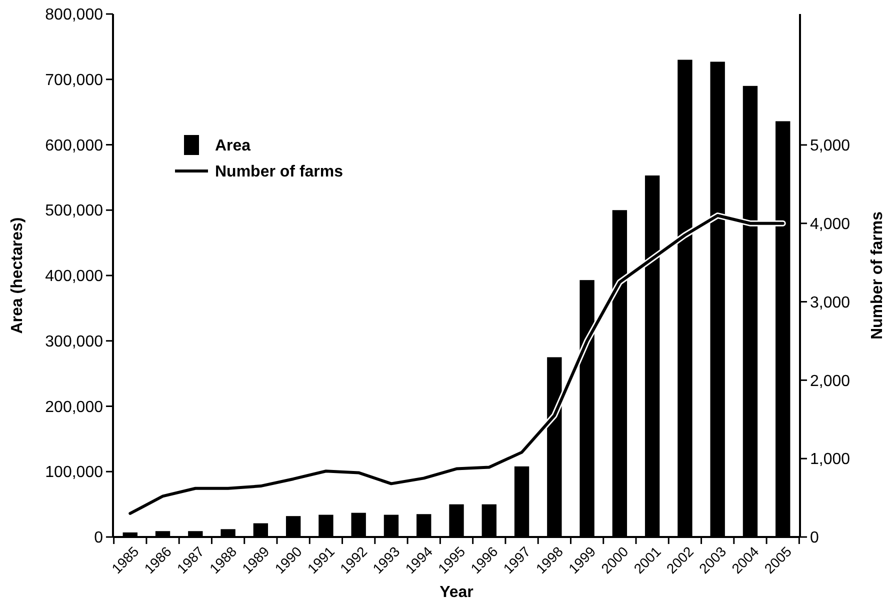  Describe the element at coordinates (74, 277) in the screenshot. I see `y-tick-label: 400,000` at that location.